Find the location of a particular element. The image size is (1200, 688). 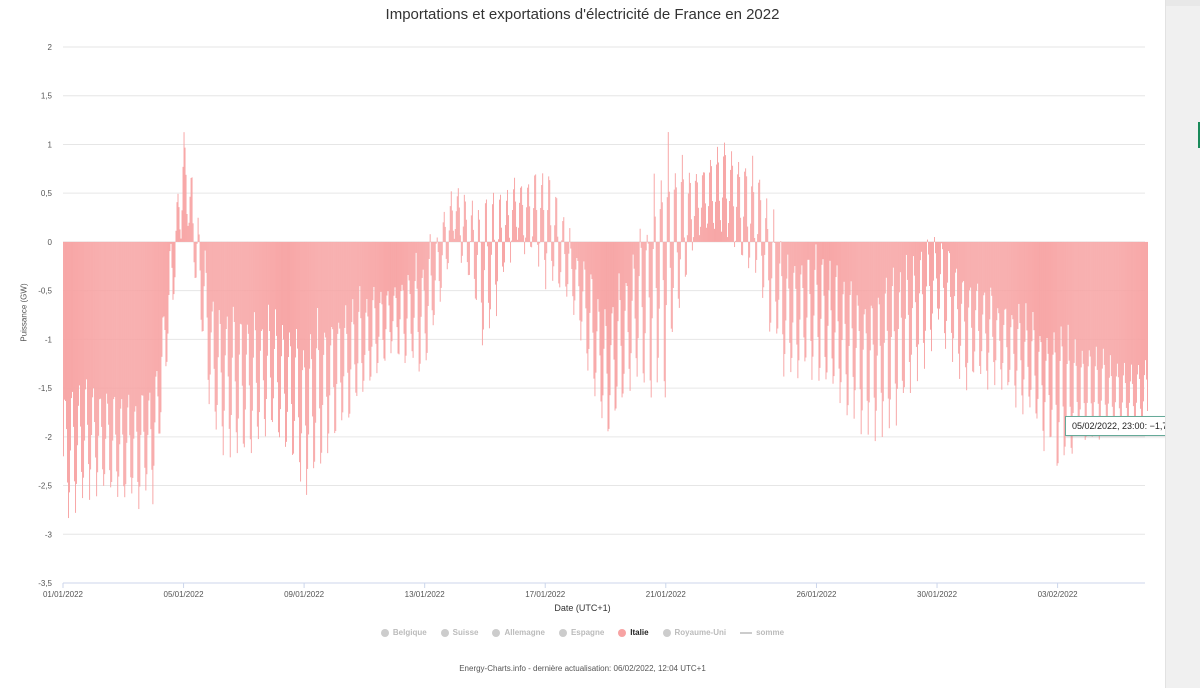

legend-line-icon is located at coordinates (746, 632).